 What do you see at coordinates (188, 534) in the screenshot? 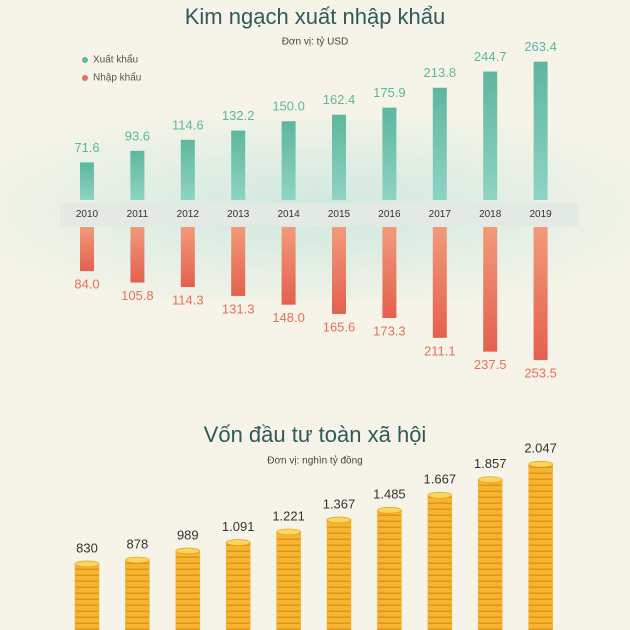
I see `value-label: 989` at bounding box center [188, 534].